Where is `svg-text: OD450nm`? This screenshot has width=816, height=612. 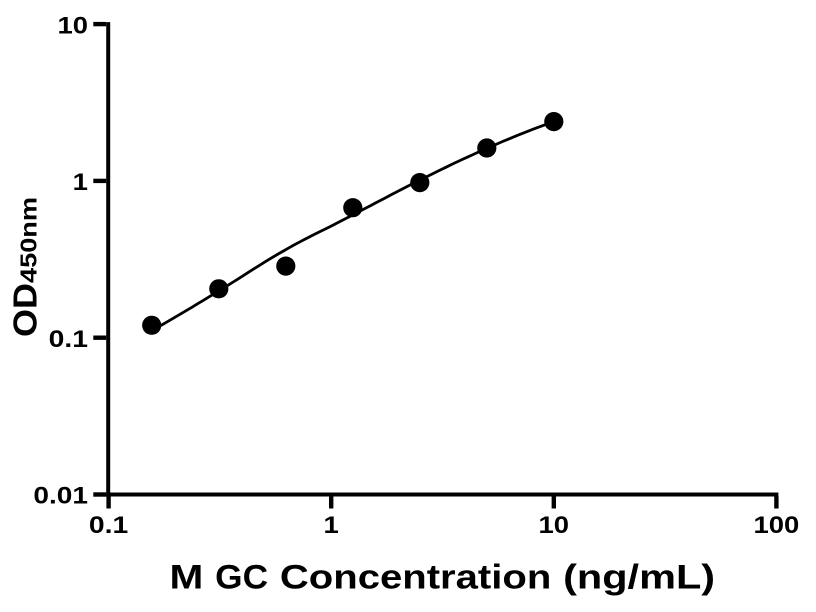
svg-text: OD450nm is located at coordinates (25, 267).